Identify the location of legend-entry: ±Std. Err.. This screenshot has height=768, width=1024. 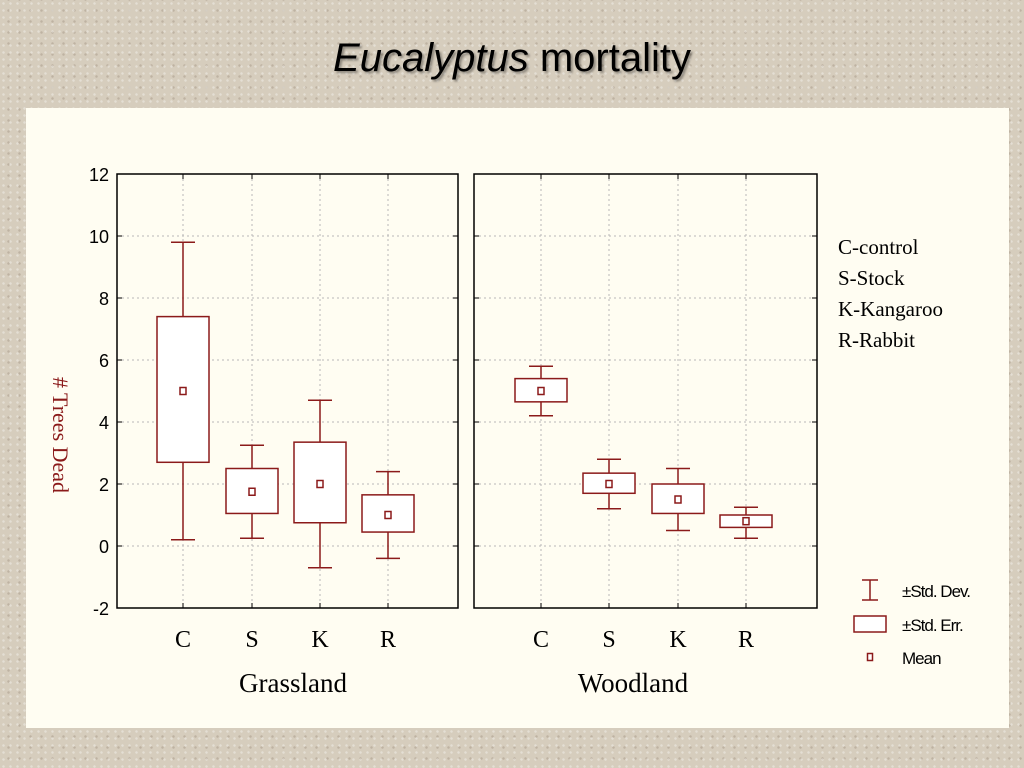
(932, 625).